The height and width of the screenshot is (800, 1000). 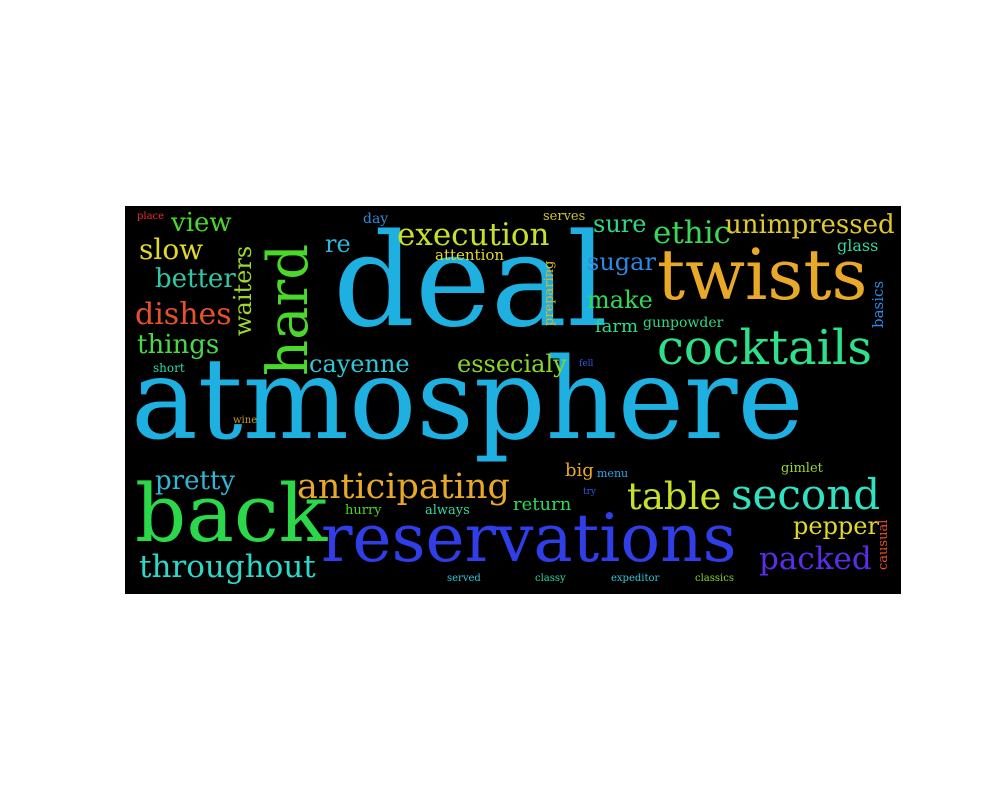 I want to click on word-second: second, so click(x=806, y=494).